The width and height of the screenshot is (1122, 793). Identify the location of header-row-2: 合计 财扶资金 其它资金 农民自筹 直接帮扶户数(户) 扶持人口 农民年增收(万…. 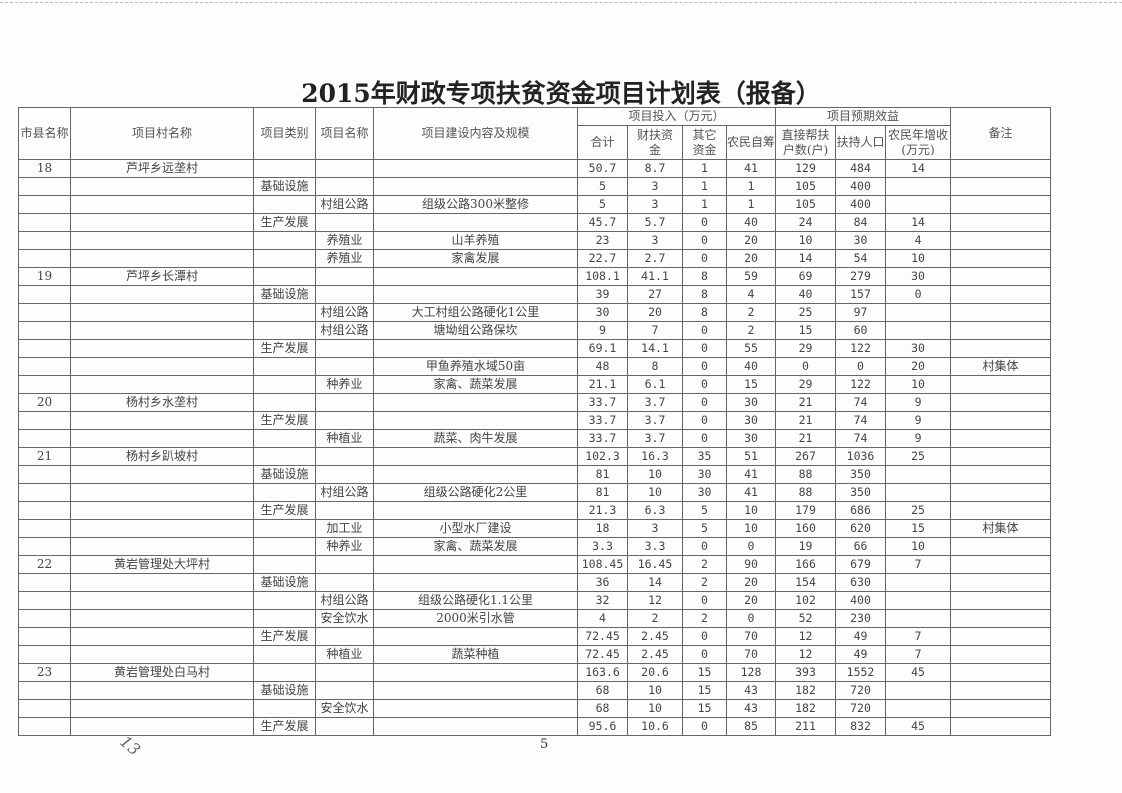
(535, 142).